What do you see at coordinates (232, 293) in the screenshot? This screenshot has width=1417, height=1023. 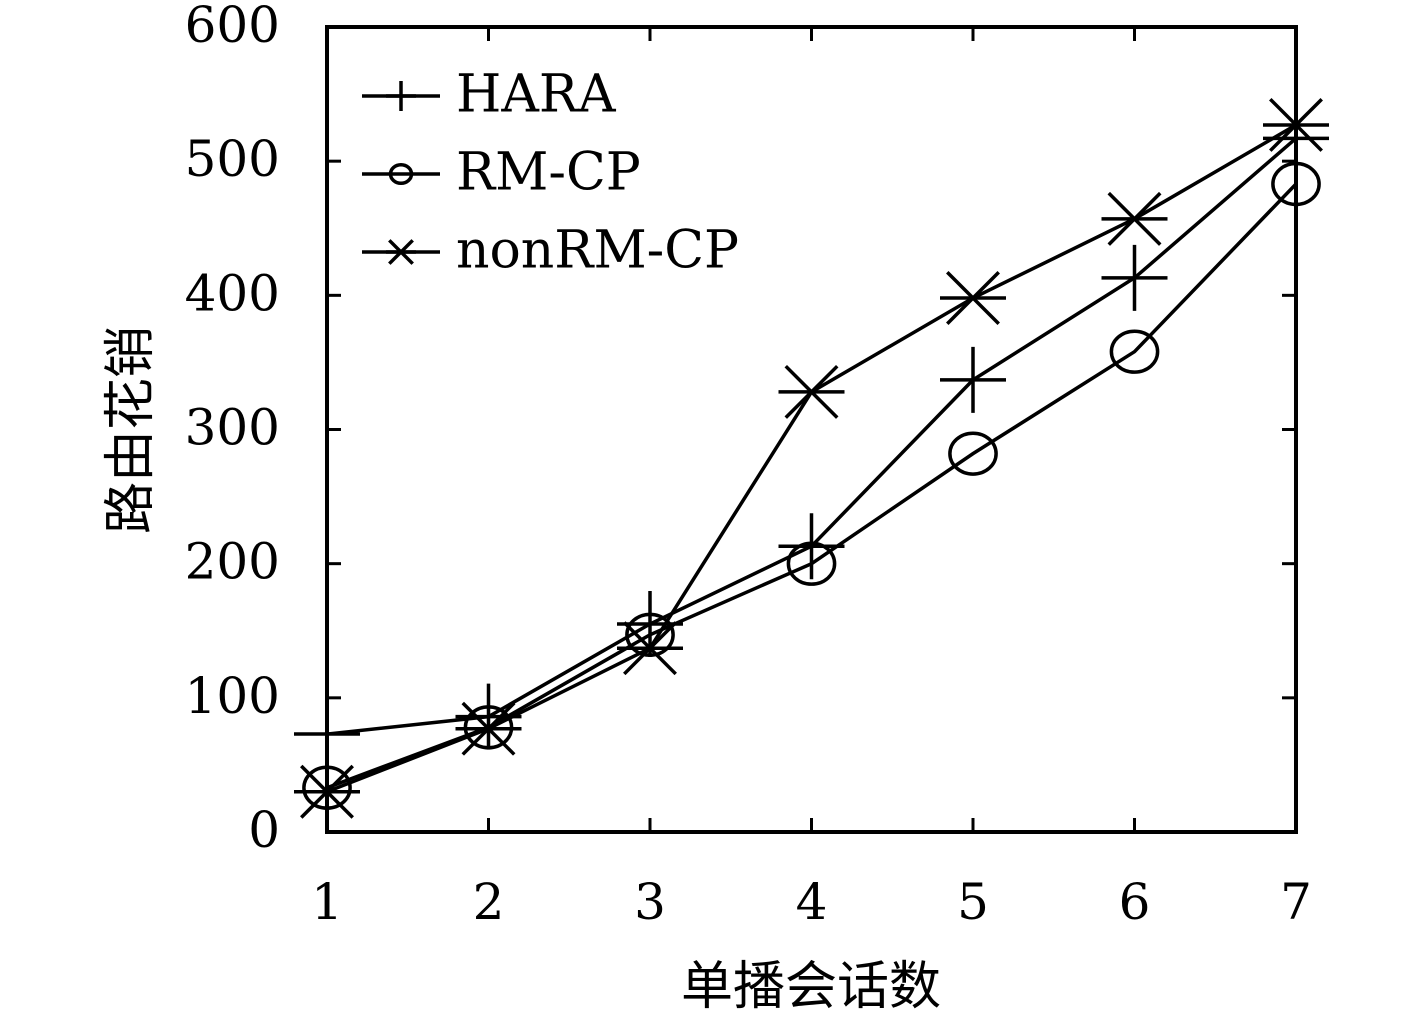 I see `y-tick-label: 400` at bounding box center [232, 293].